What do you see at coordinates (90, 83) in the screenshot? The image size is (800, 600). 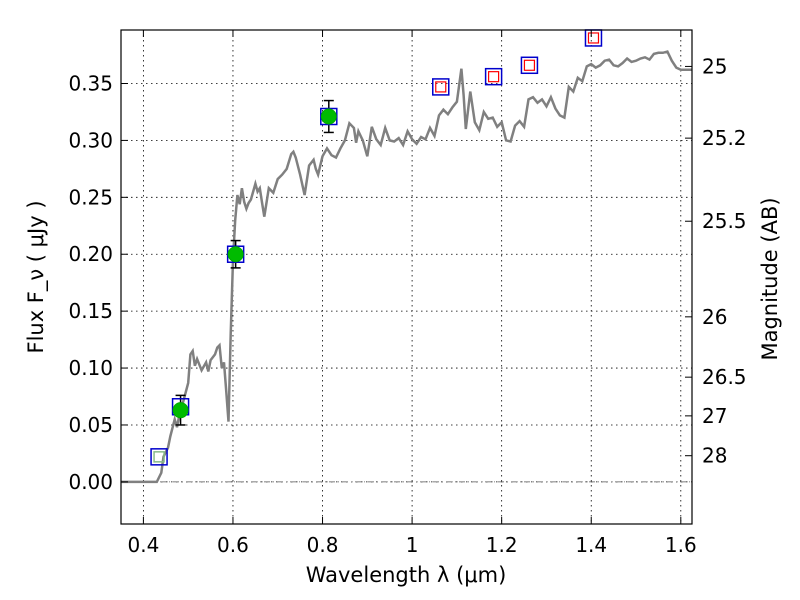 I see `y-tick-label: 0.35` at bounding box center [90, 83].